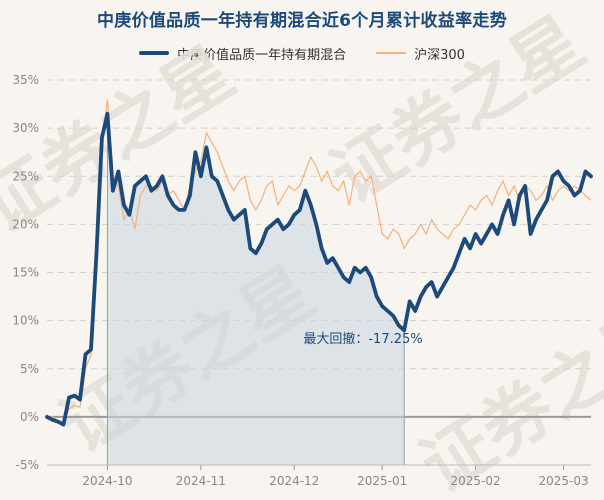 Image resolution: width=604 pixels, height=500 pixels. I want to click on watermark-text: 证券之星, so click(505, 395).